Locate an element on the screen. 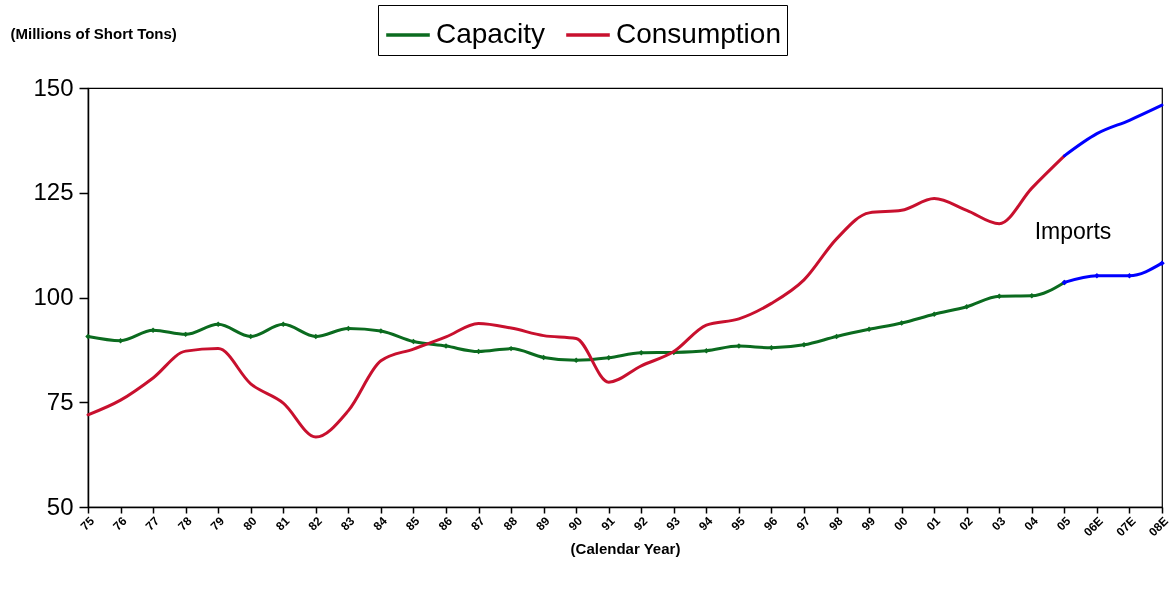  x-tick-label: 94 is located at coordinates (706, 523).